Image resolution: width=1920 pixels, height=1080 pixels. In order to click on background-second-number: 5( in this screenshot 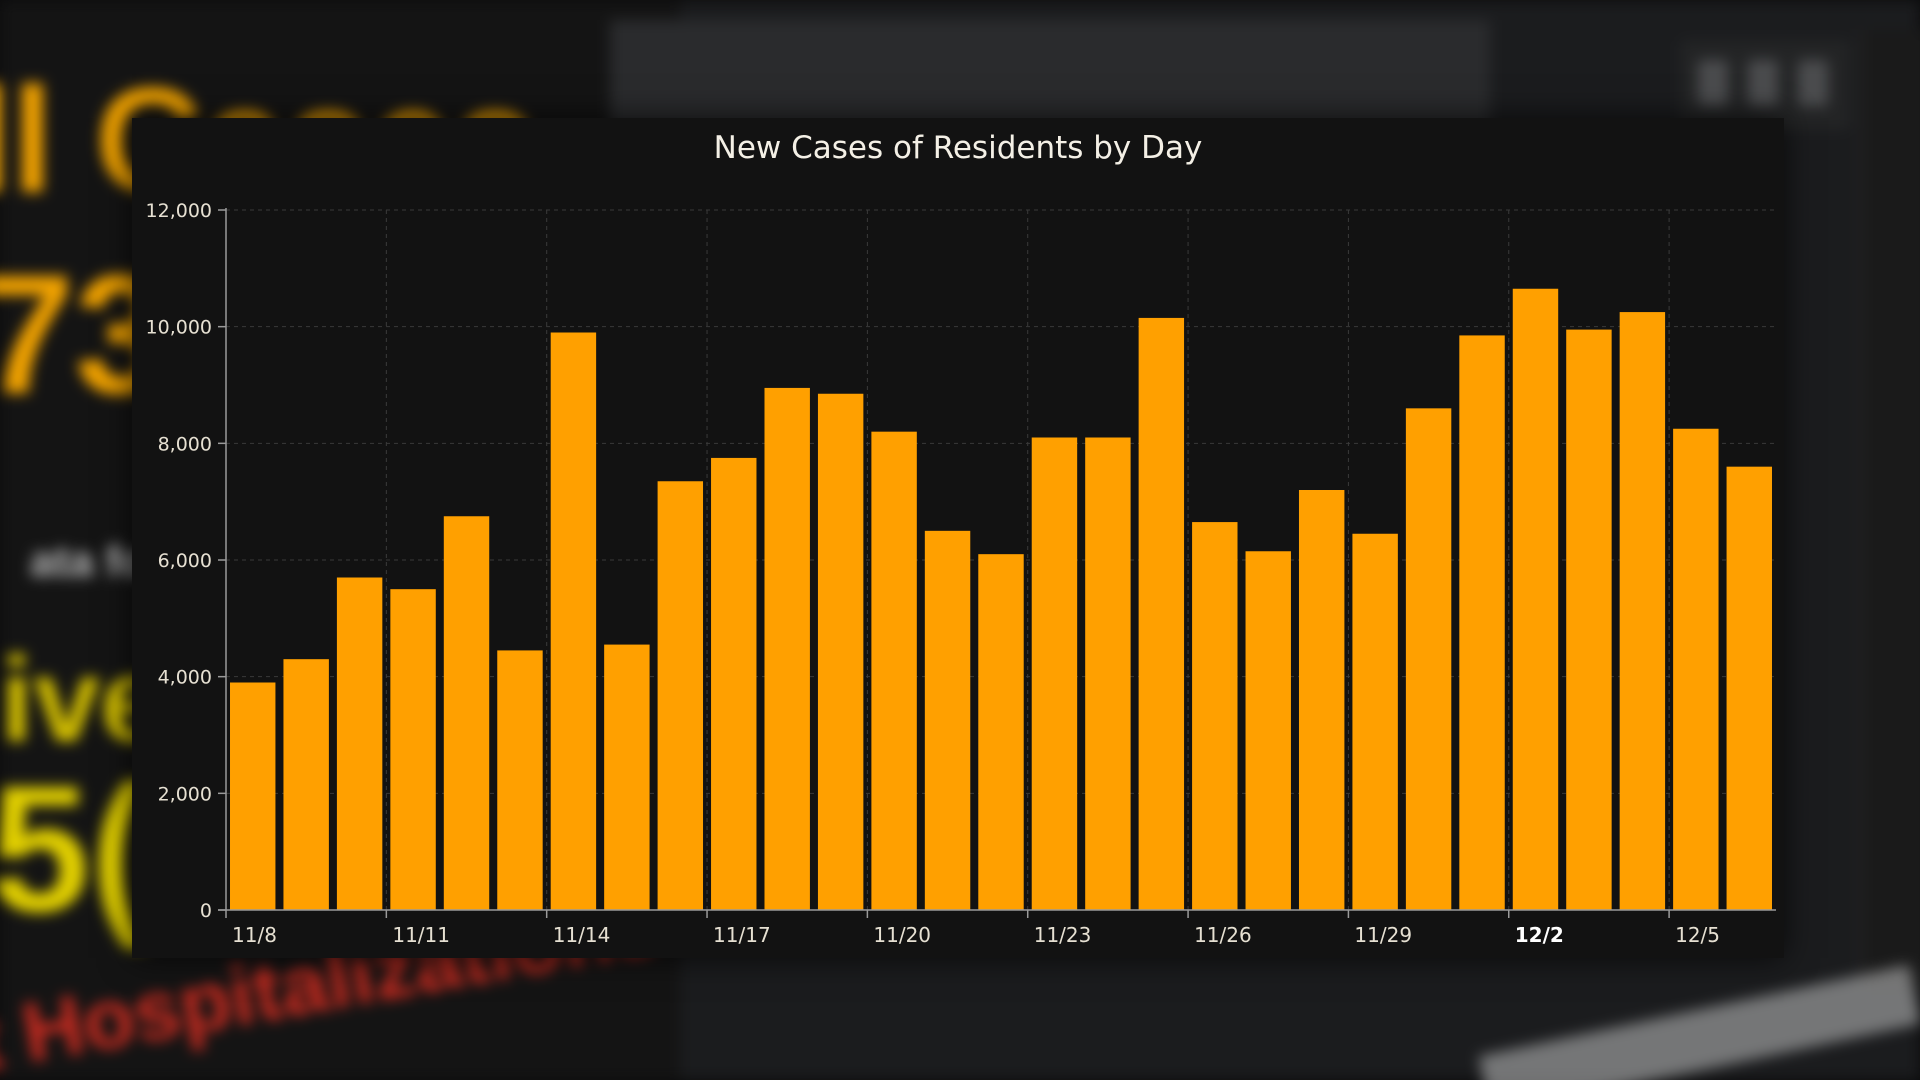, I will do `click(75, 849)`.